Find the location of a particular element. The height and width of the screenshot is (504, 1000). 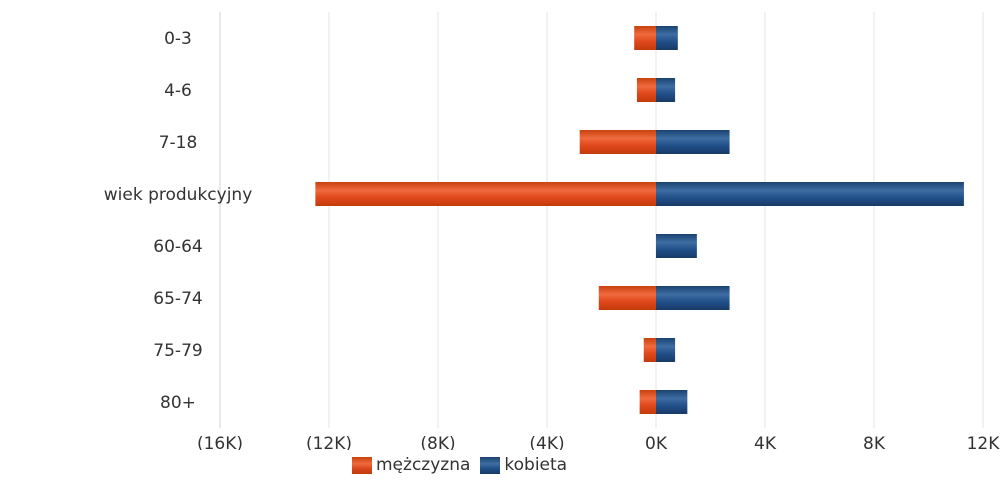

legend-item-female: kobieta is located at coordinates (523, 465).